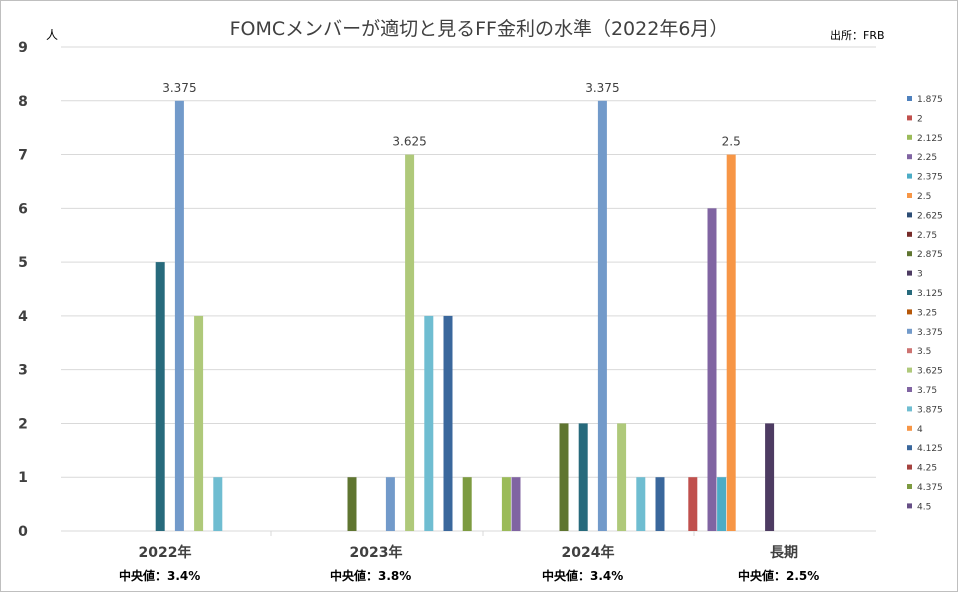  Describe the element at coordinates (920, 430) in the screenshot. I see `legend-label: 4` at that location.